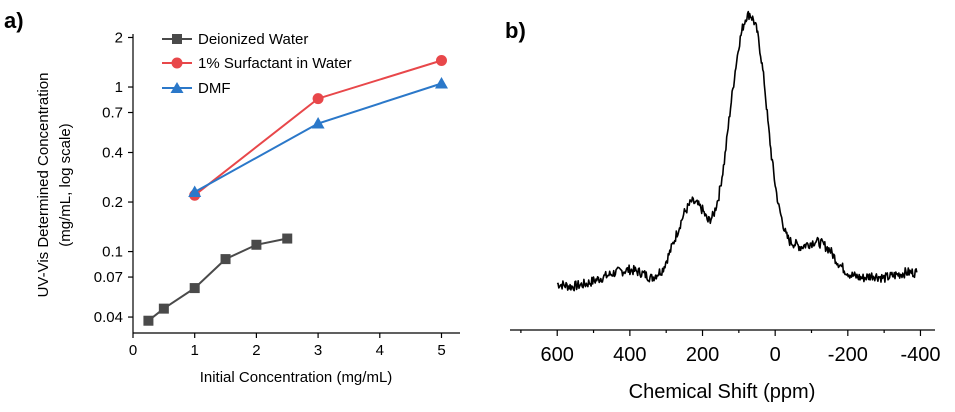 The image size is (955, 412). Describe the element at coordinates (112, 153) in the screenshot. I see `panel-a-y-tick-label: 0.4` at that location.